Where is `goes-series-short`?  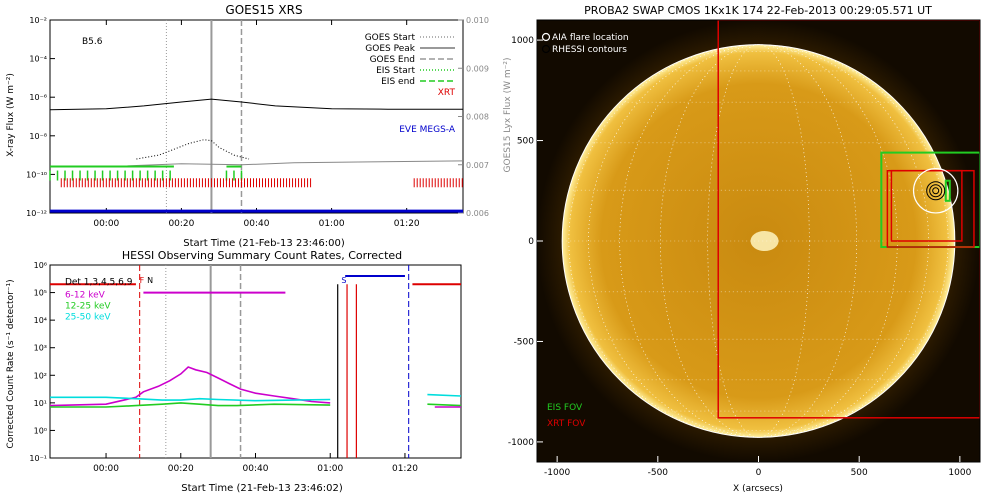 goes-series-short is located at coordinates (193, 149).